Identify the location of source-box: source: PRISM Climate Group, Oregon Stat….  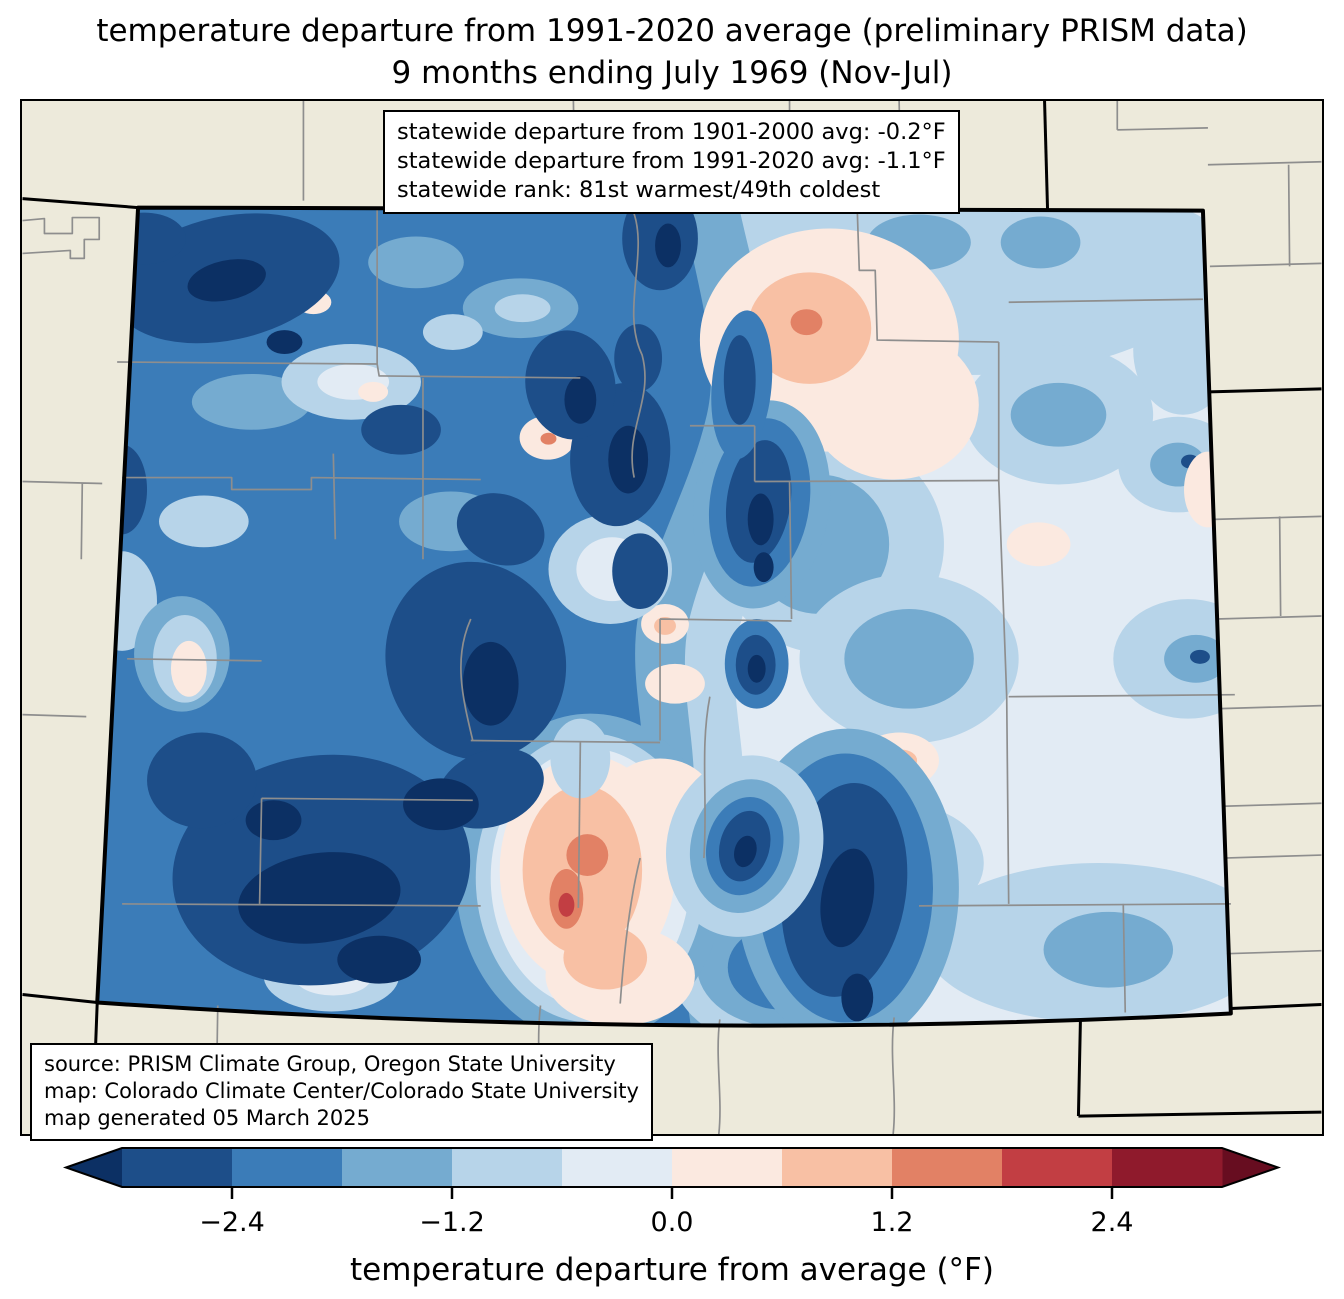
(341, 1092).